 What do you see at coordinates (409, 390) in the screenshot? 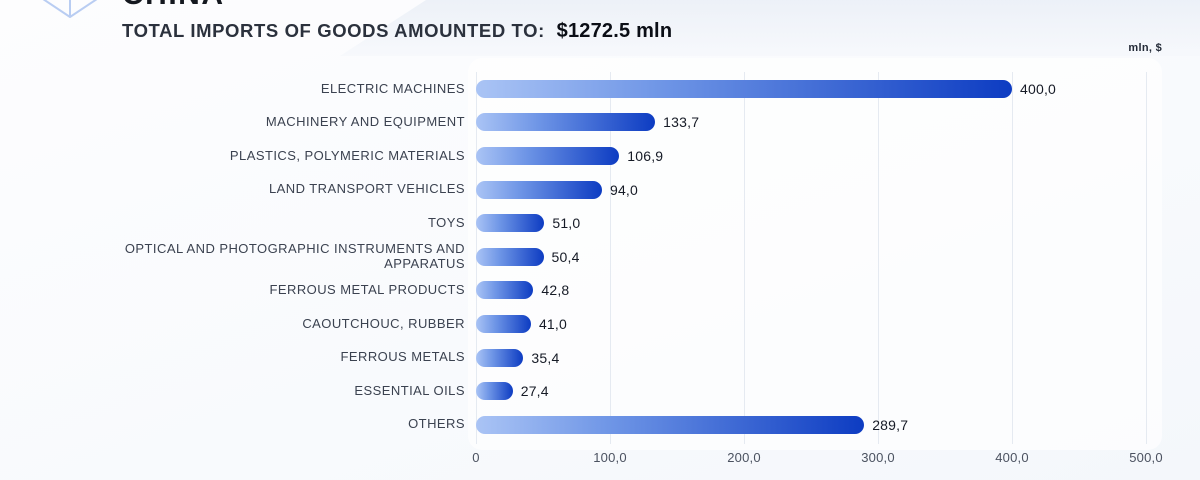
I see `category-label: ESSENTIAL OILS` at bounding box center [409, 390].